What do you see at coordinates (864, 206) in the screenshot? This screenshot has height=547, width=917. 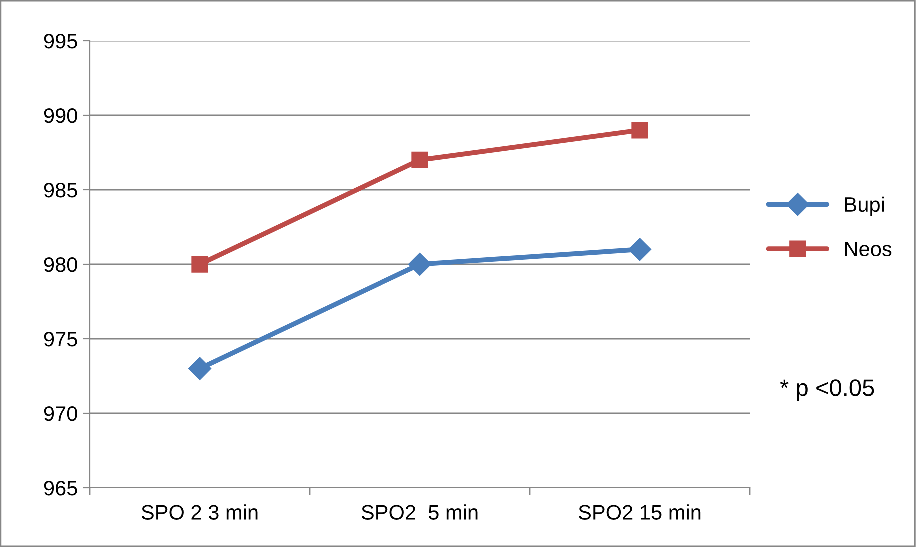 I see `legend-label: Bupi` at bounding box center [864, 206].